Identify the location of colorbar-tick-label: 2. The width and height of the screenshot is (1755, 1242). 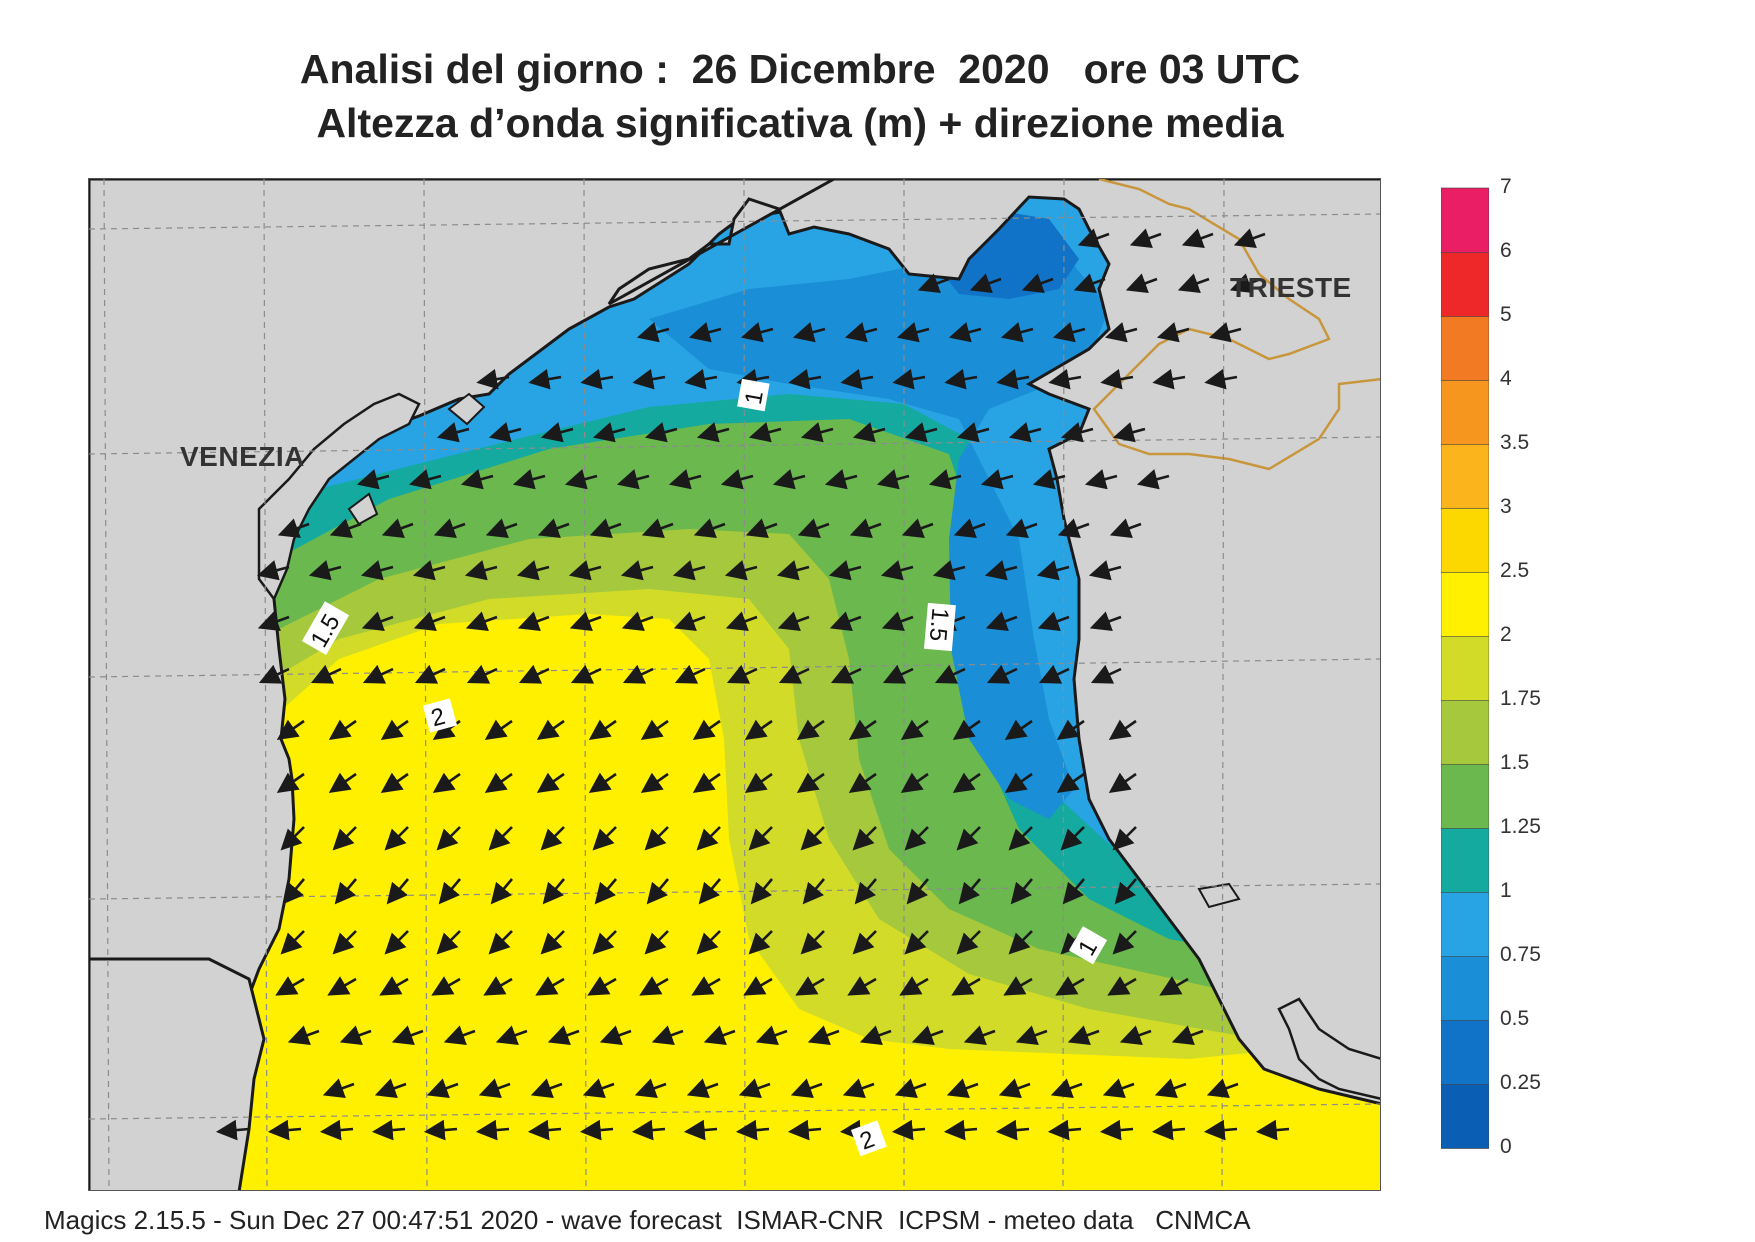
(1506, 634).